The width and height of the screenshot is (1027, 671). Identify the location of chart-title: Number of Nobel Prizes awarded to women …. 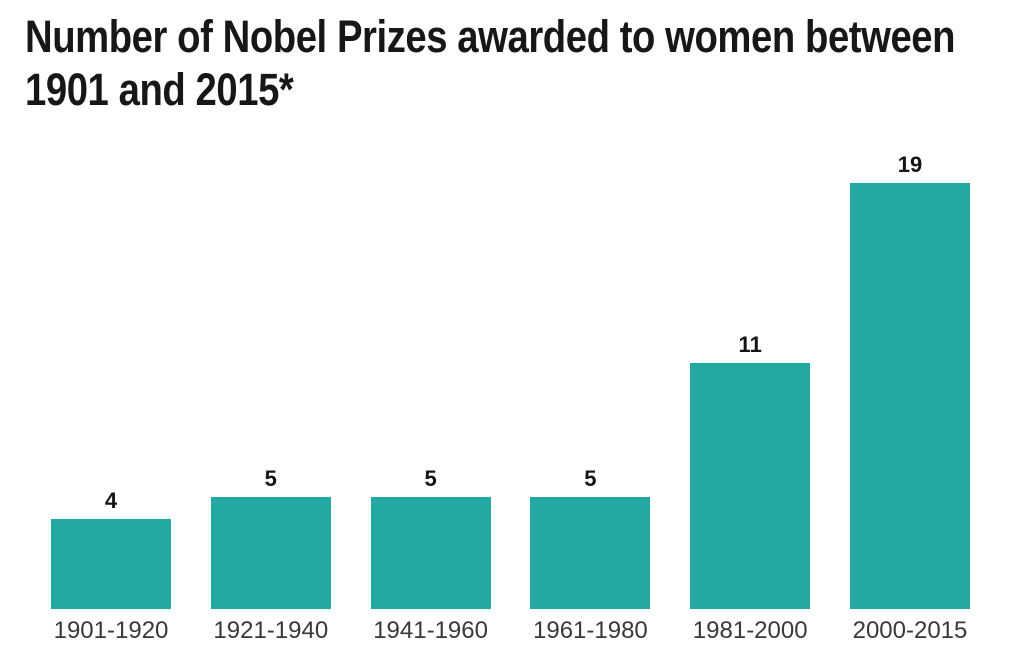
(490, 63).